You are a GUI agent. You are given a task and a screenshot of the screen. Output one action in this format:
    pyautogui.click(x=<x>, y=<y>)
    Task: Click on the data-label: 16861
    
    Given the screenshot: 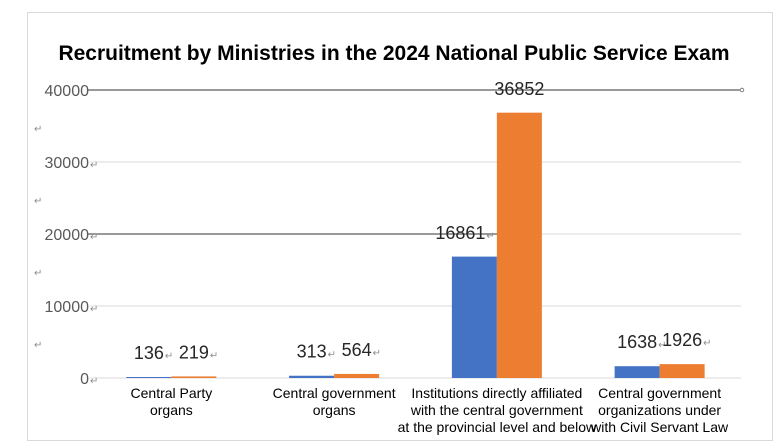 What is the action you would take?
    pyautogui.click(x=460, y=233)
    